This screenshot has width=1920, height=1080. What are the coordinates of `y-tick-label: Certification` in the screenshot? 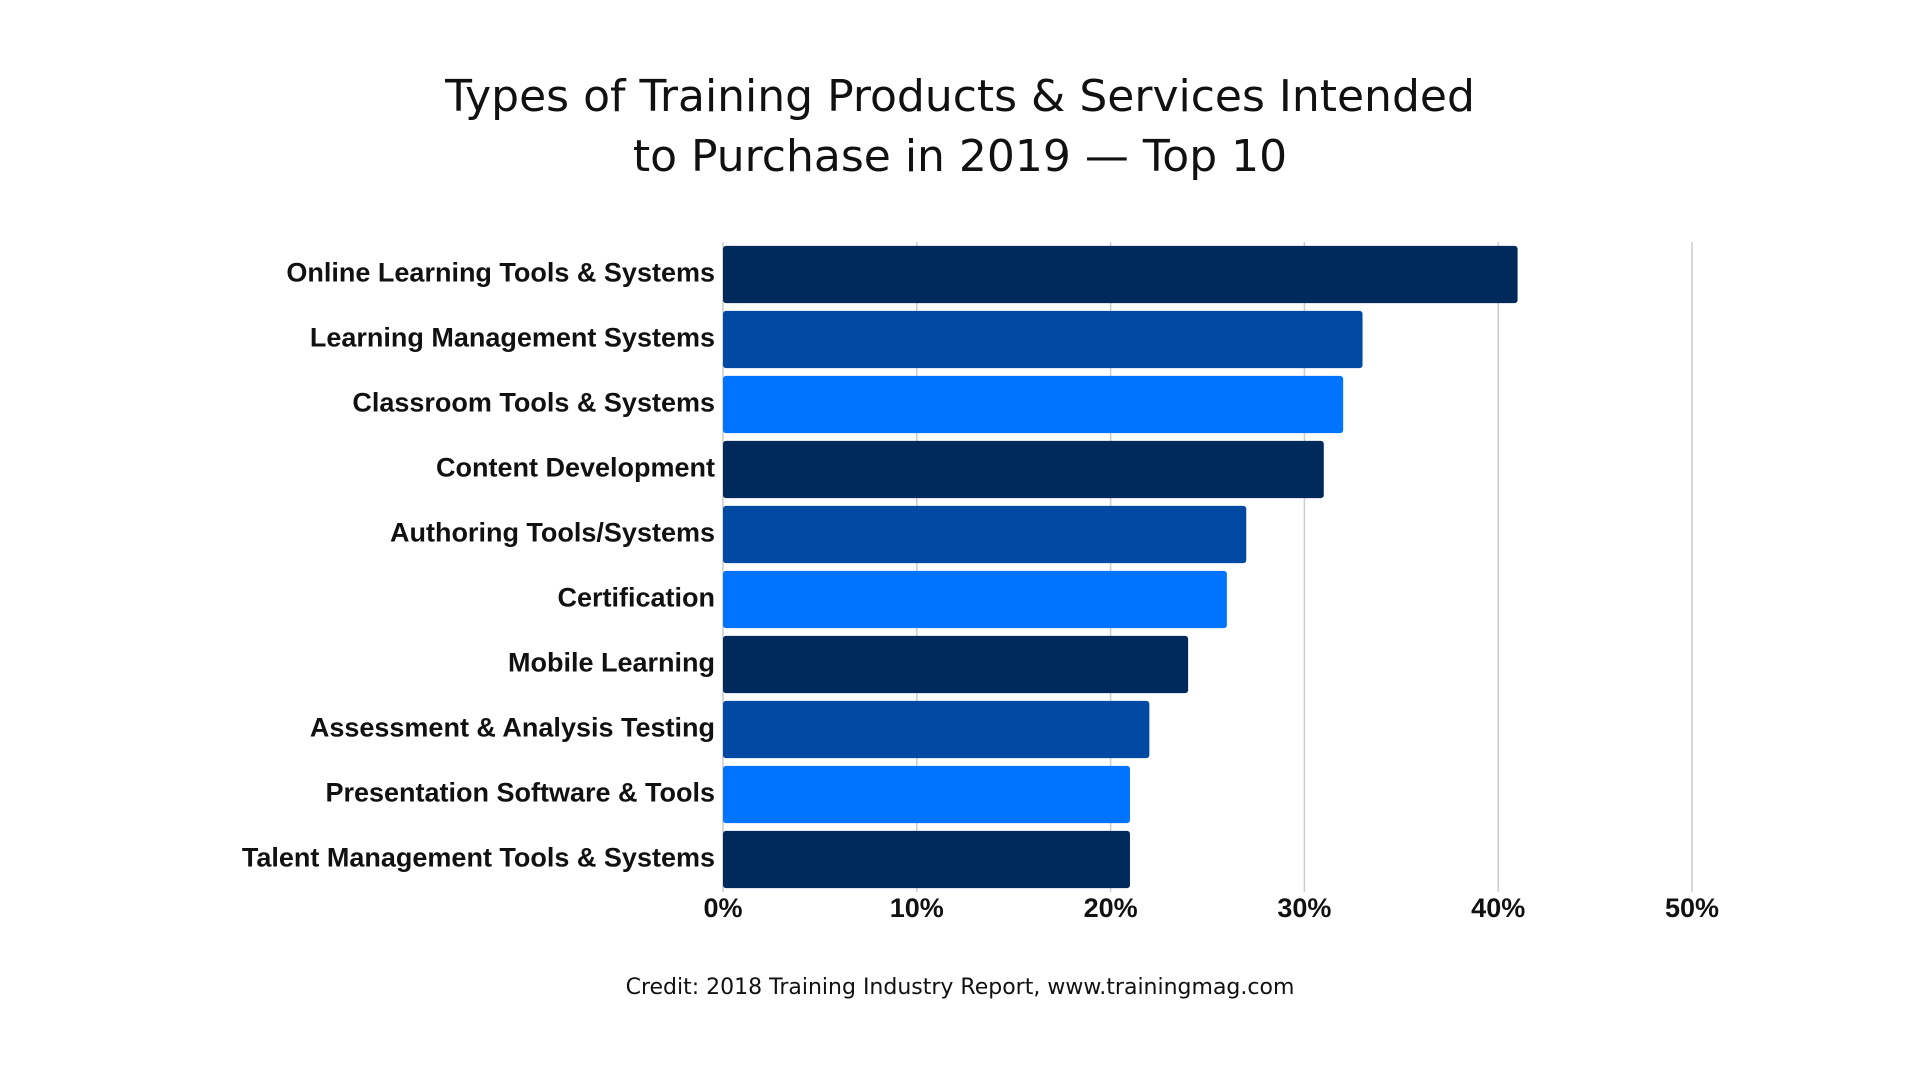 It's located at (636, 598).